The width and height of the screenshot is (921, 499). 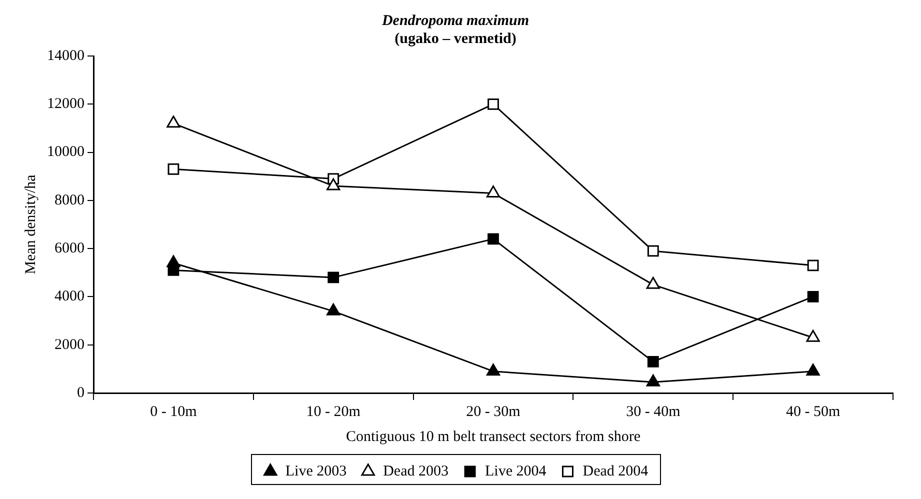 I want to click on x-tick-label: 30 - 40m, so click(x=653, y=412).